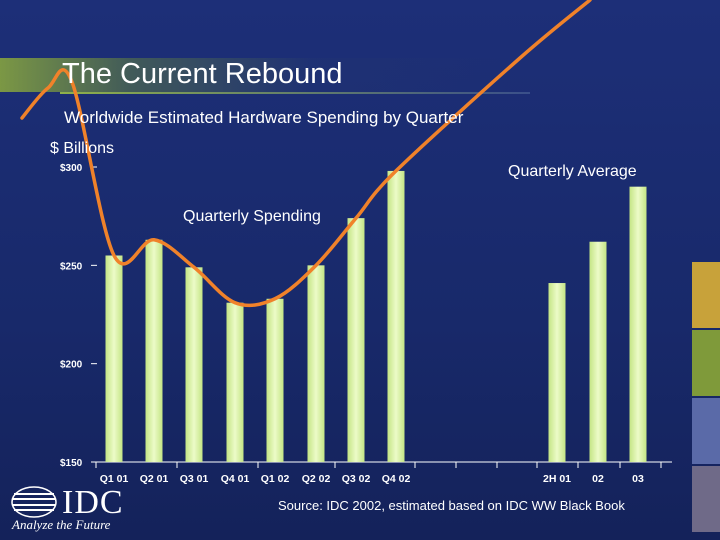  I want to click on callout-quarterly-average: Quarterly Average, so click(572, 171).